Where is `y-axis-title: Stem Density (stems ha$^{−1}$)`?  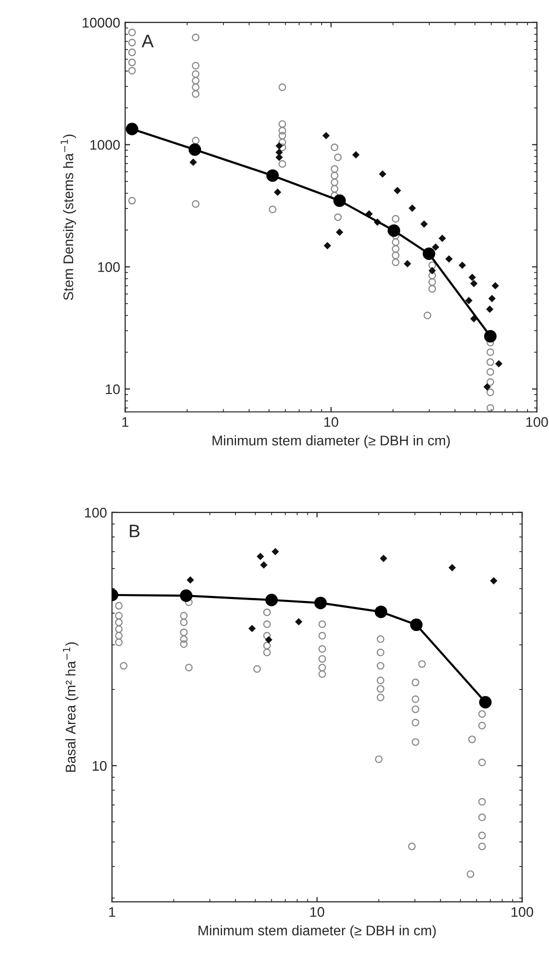
y-axis-title: Stem Density (stems ha$^{−1}$) is located at coordinates (68, 217).